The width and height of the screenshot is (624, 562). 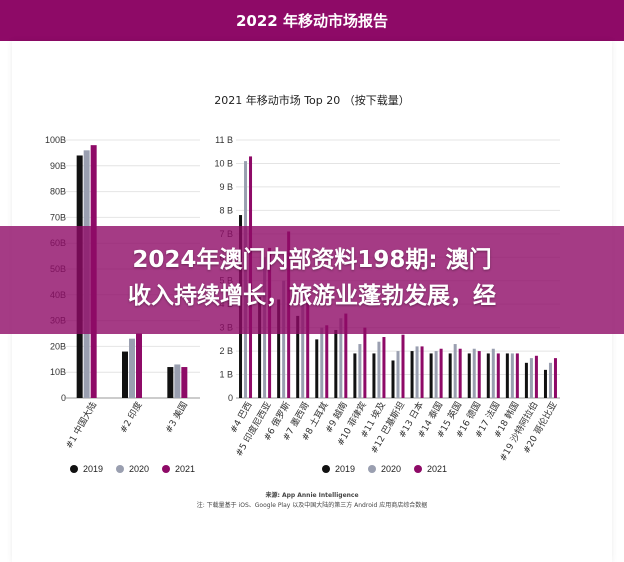 What do you see at coordinates (58, 217) in the screenshot?
I see `y-tick-label: 70B` at bounding box center [58, 217].